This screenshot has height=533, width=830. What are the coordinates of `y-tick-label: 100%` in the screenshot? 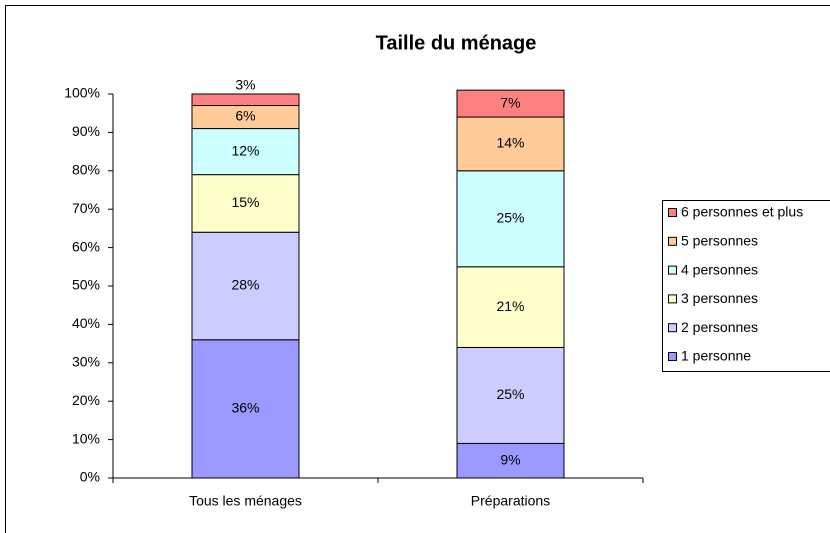 It's located at (82, 93).